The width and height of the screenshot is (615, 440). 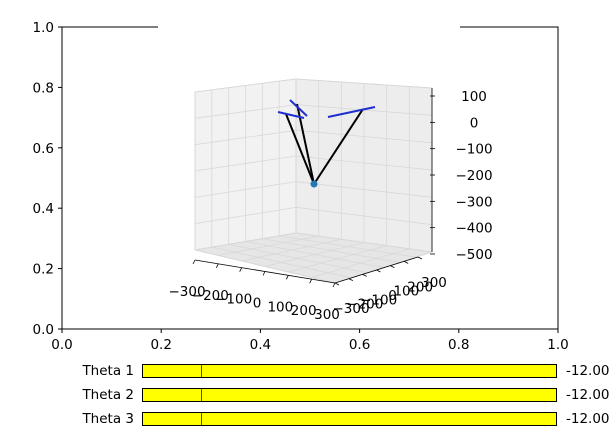 What do you see at coordinates (43, 88) in the screenshot?
I see `y-tick-label: 0.8` at bounding box center [43, 88].